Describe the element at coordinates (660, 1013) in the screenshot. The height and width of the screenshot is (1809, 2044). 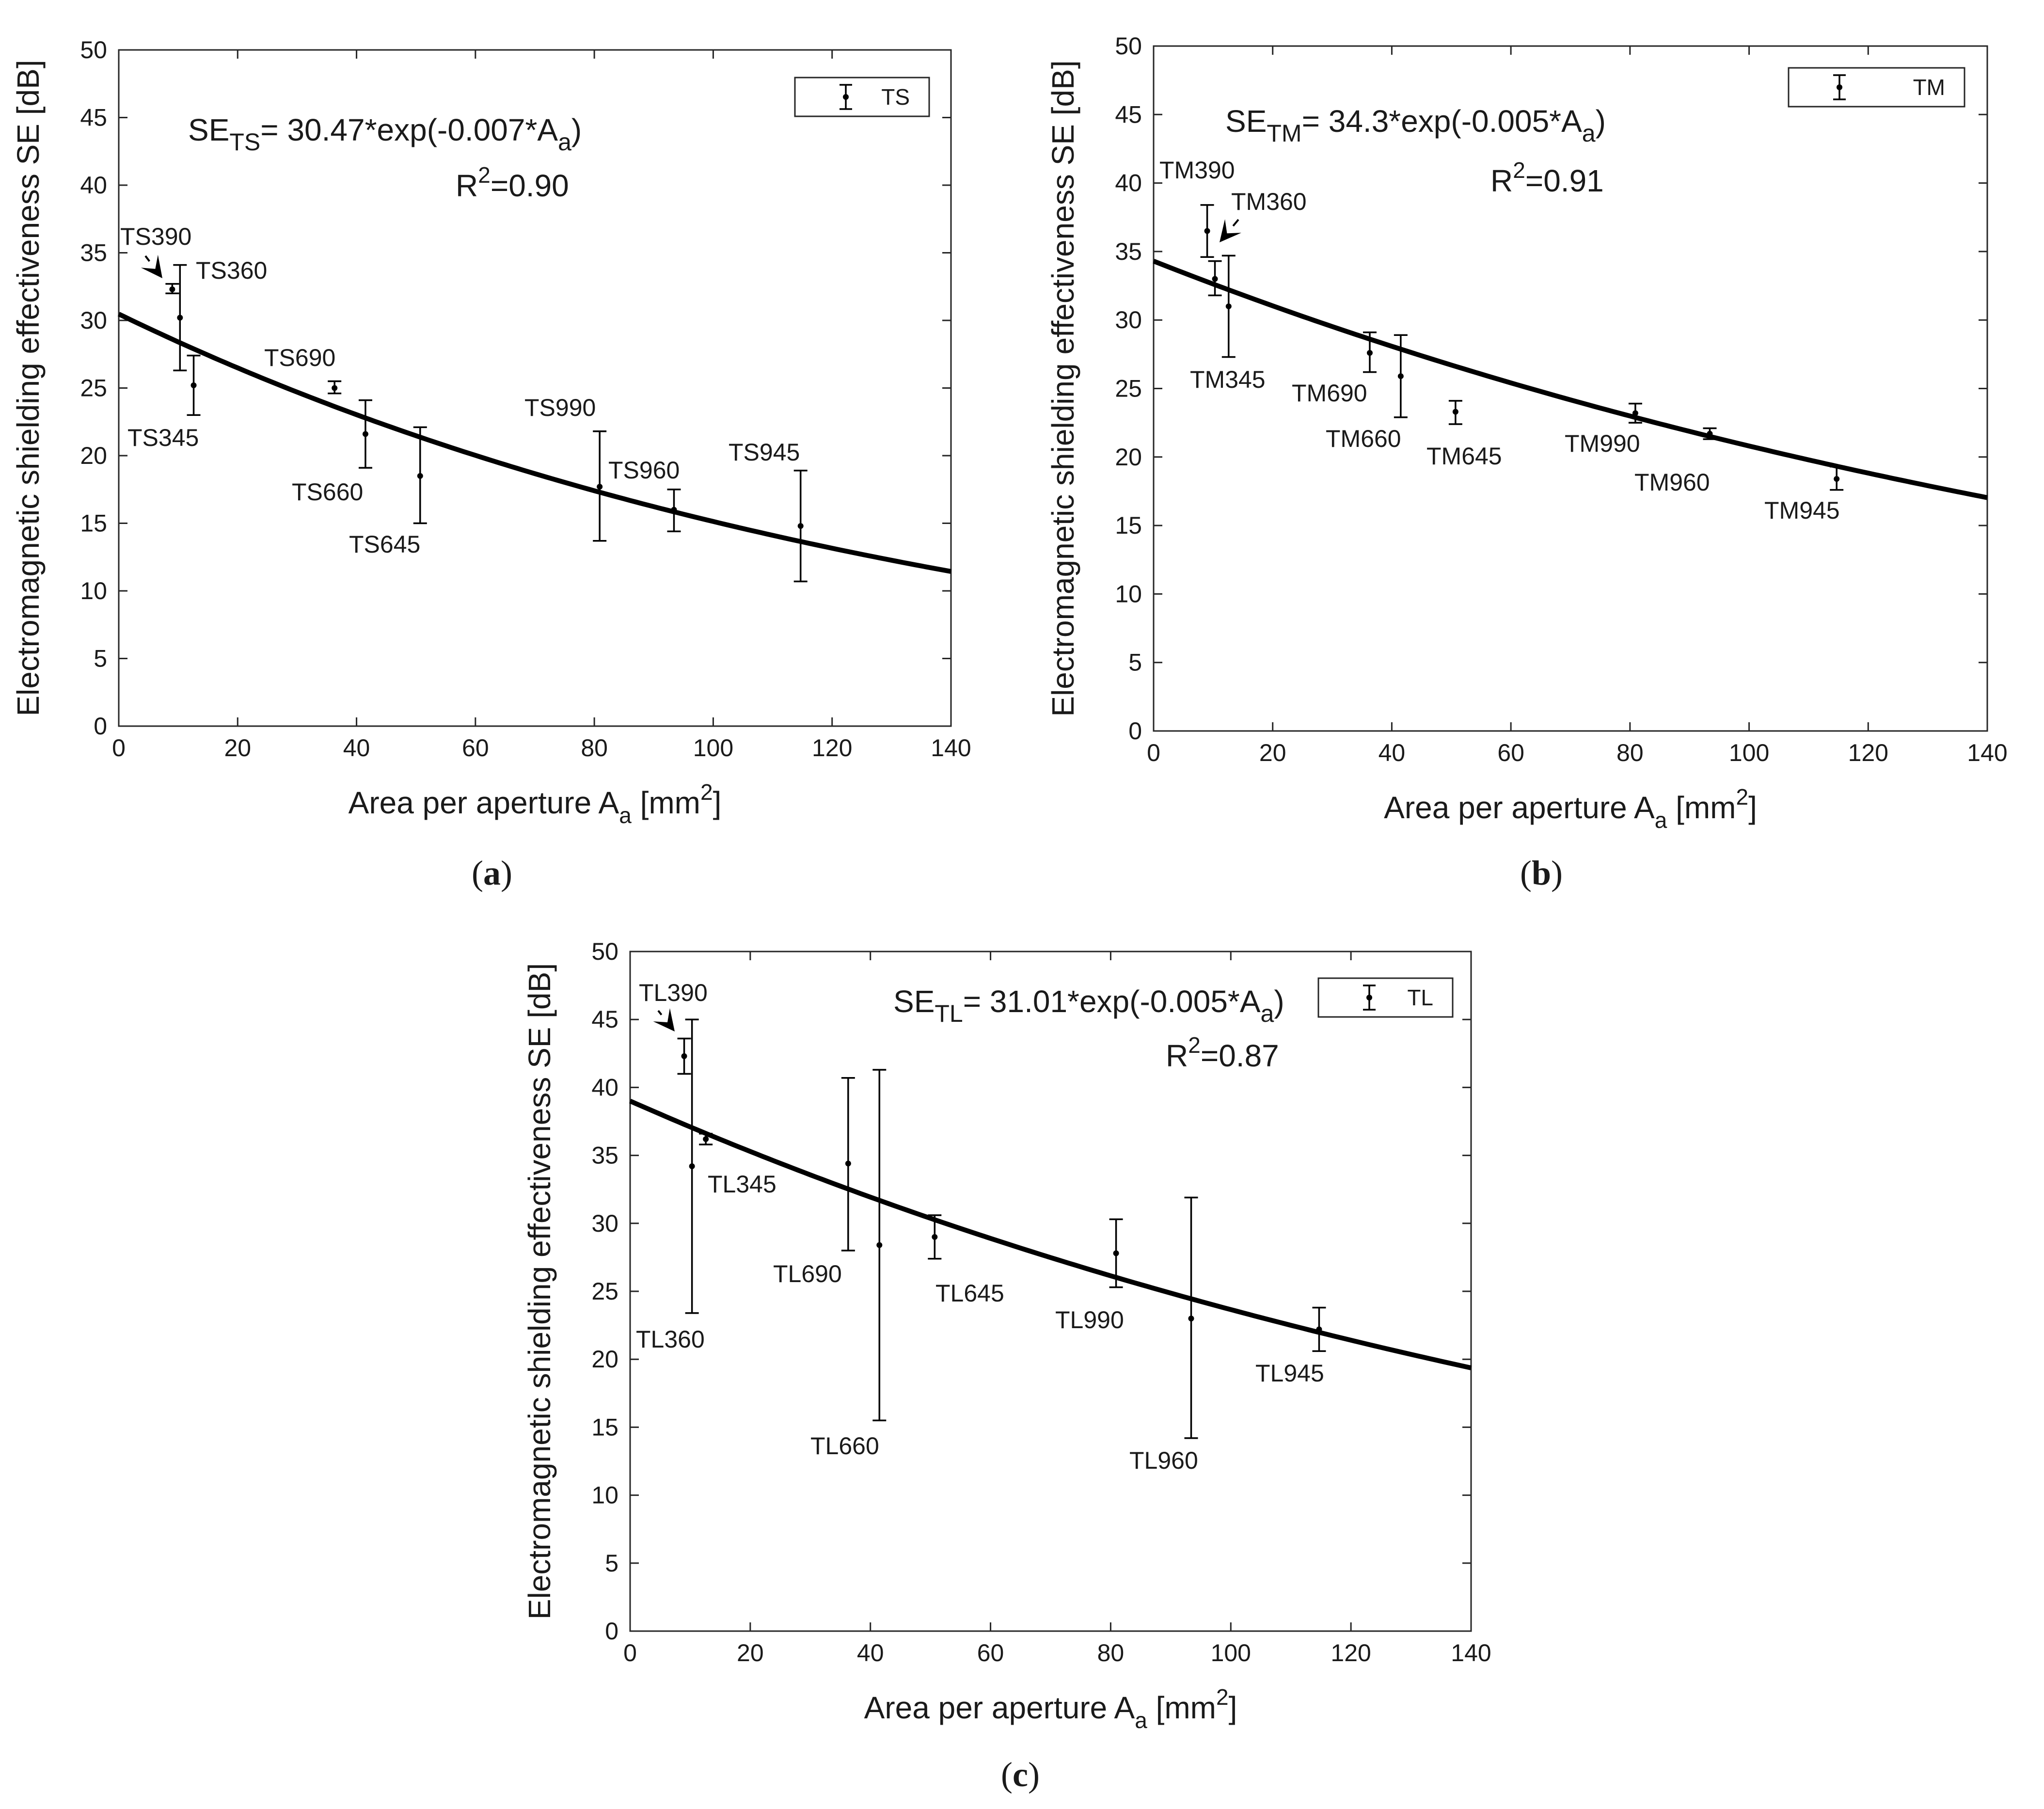
I see `pointer-arrow-line` at that location.